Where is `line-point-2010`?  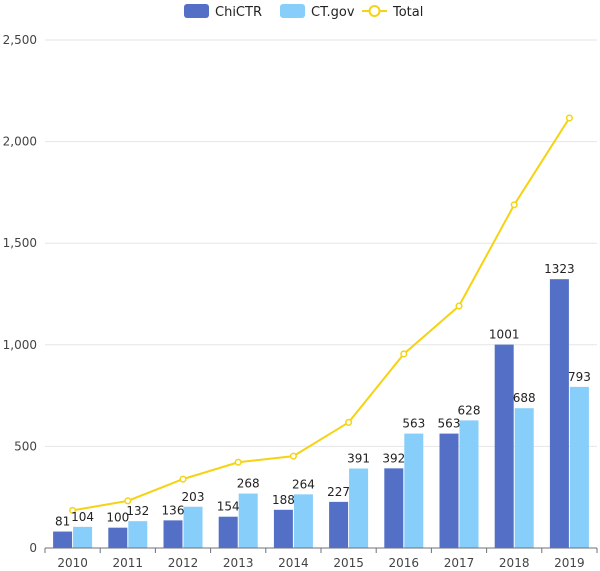 line-point-2010 is located at coordinates (73, 510).